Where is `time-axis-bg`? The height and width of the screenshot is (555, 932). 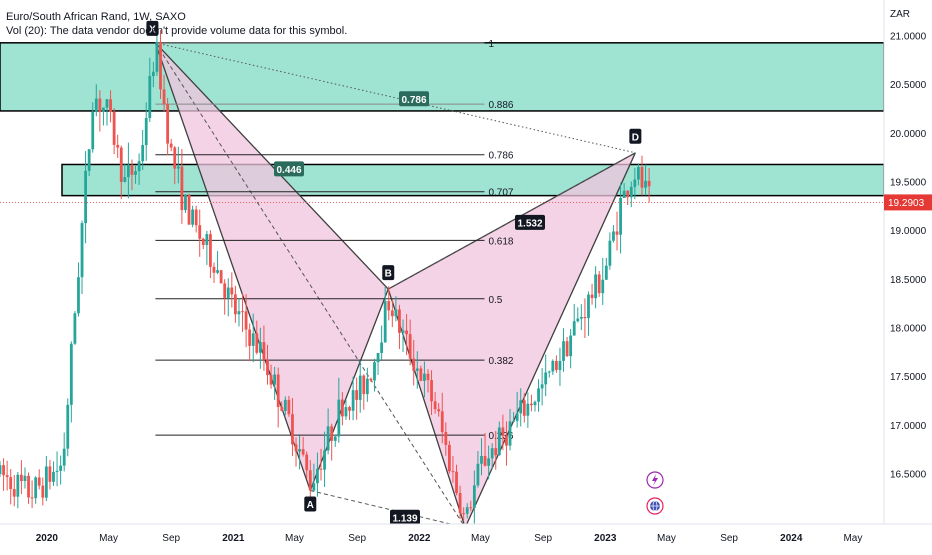 time-axis-bg is located at coordinates (466, 537).